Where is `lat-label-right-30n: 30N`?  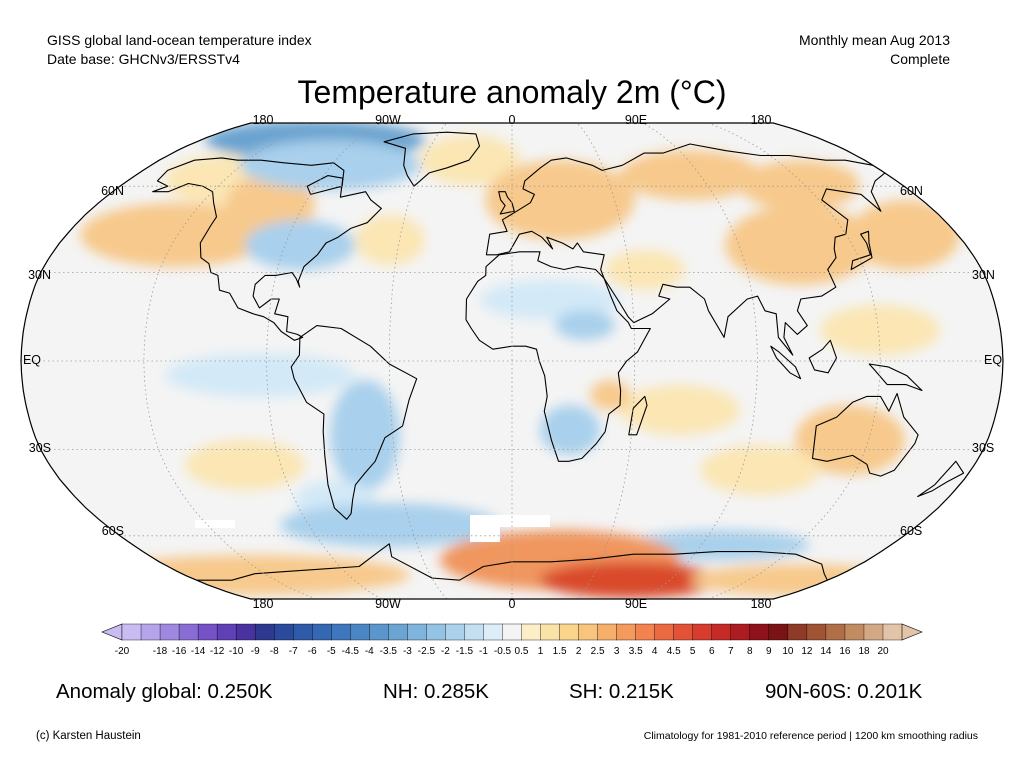 lat-label-right-30n: 30N is located at coordinates (983, 275).